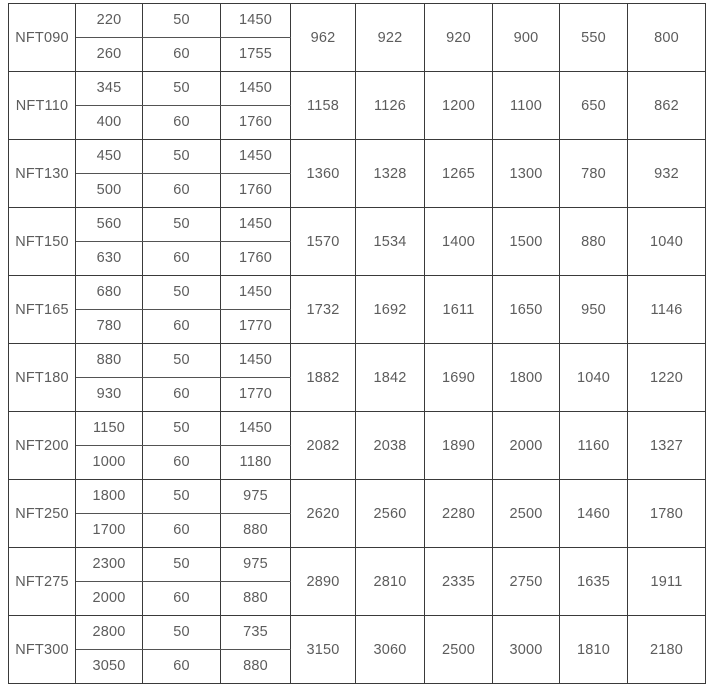  I want to click on value-cell-4: 900, so click(526, 37).